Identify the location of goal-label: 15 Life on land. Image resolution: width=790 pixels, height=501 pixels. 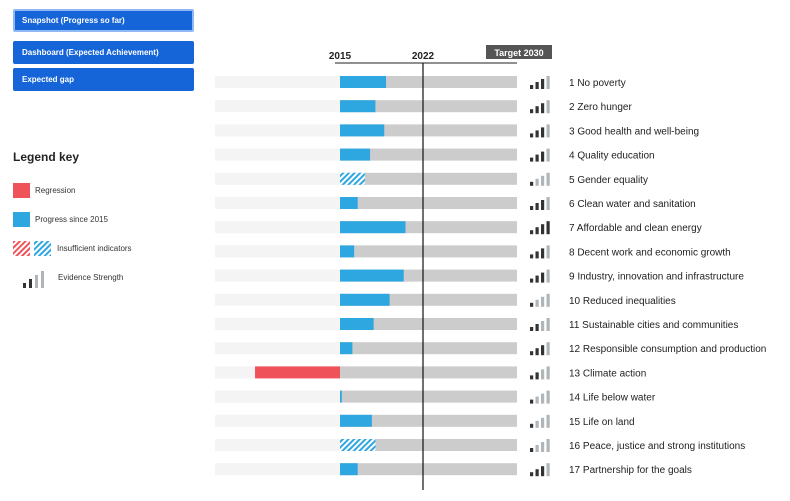
(602, 422).